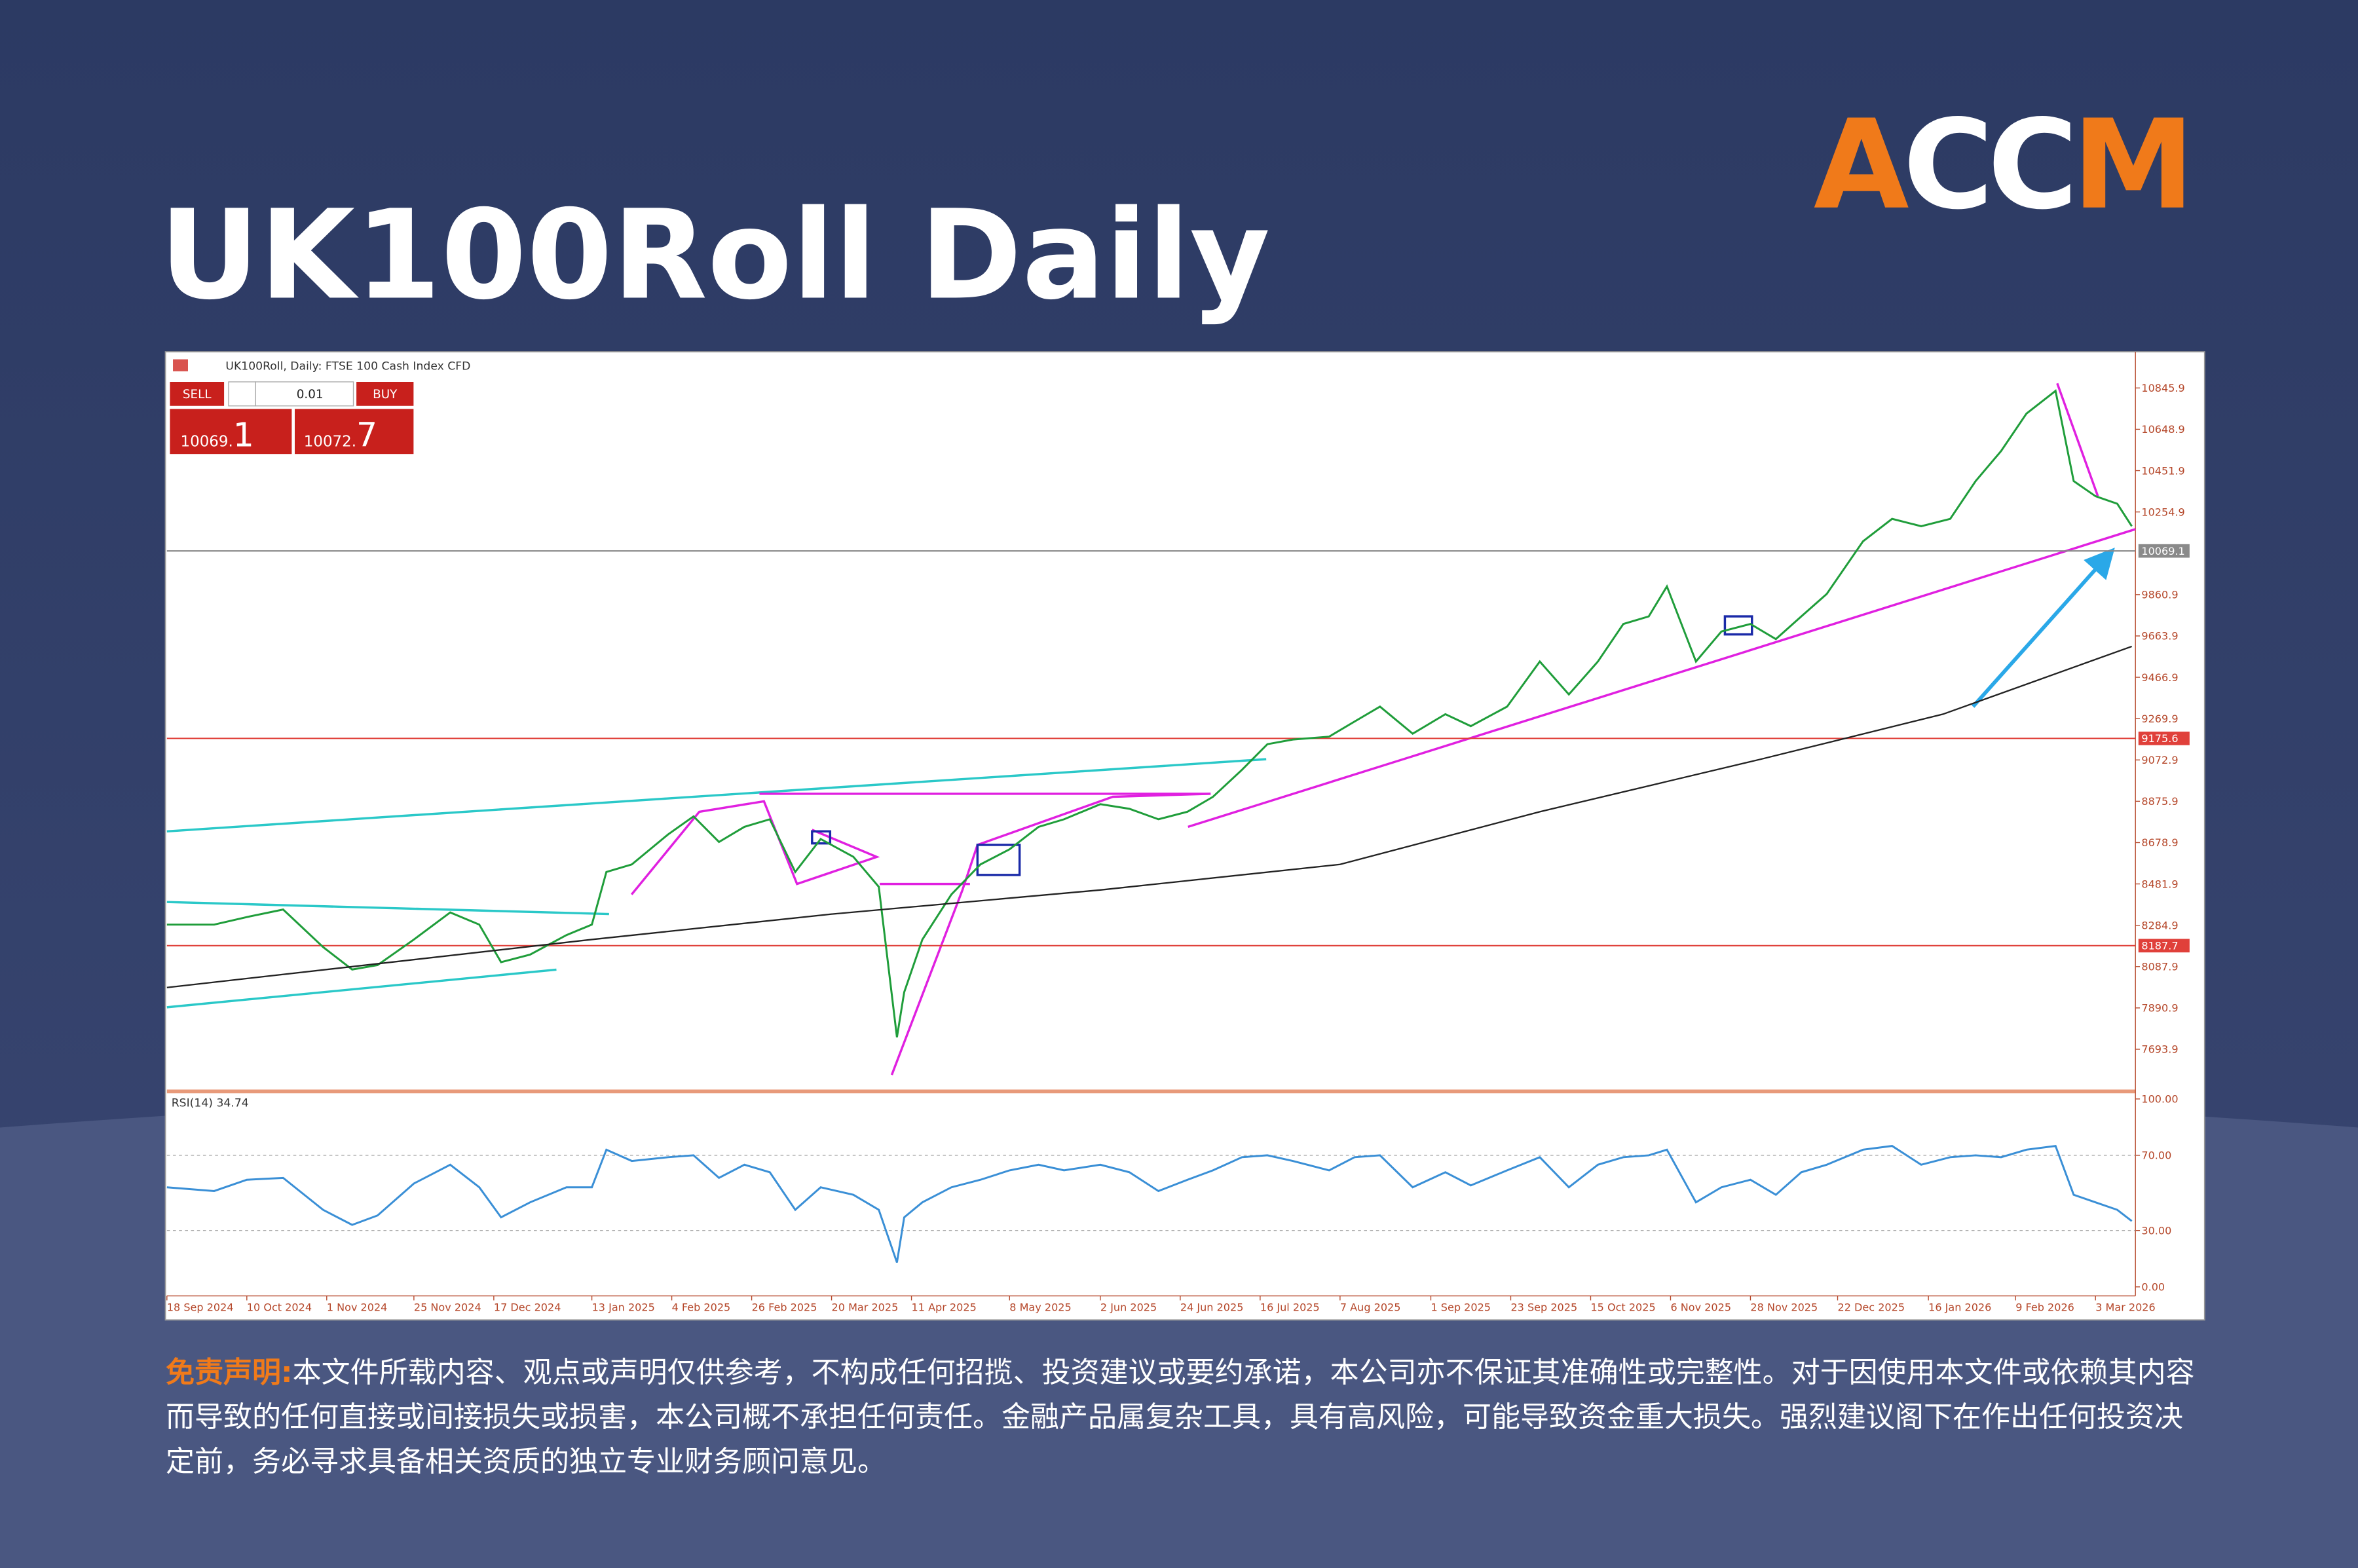  Describe the element at coordinates (1862, 165) in the screenshot. I see `logo-letter: A` at that location.